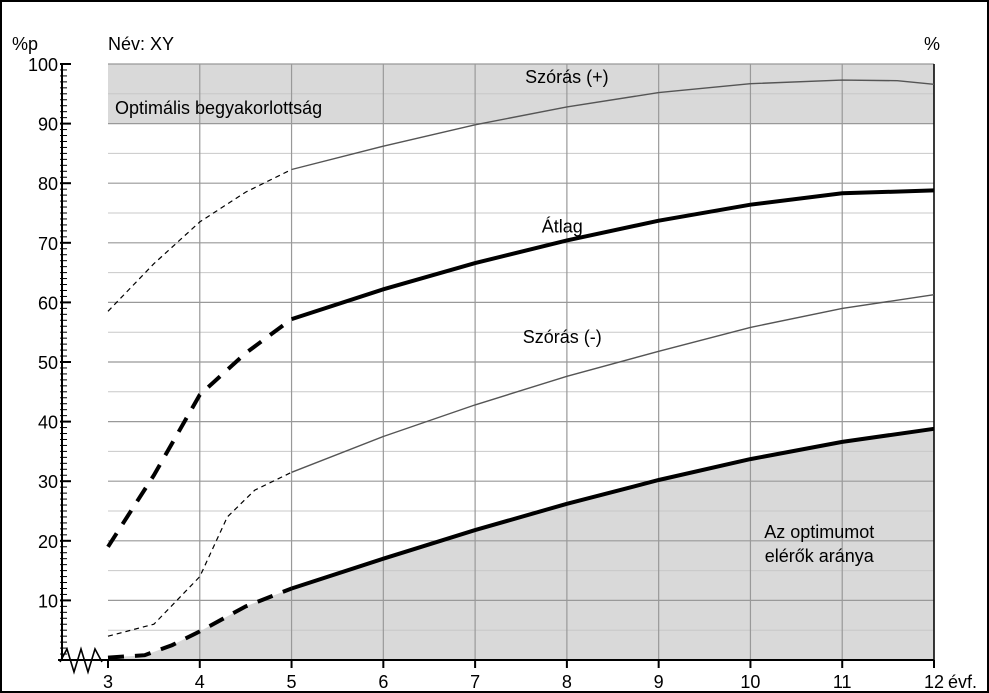 The height and width of the screenshot is (693, 989). What do you see at coordinates (819, 532) in the screenshot?
I see `series-label: Az optimumot` at bounding box center [819, 532].